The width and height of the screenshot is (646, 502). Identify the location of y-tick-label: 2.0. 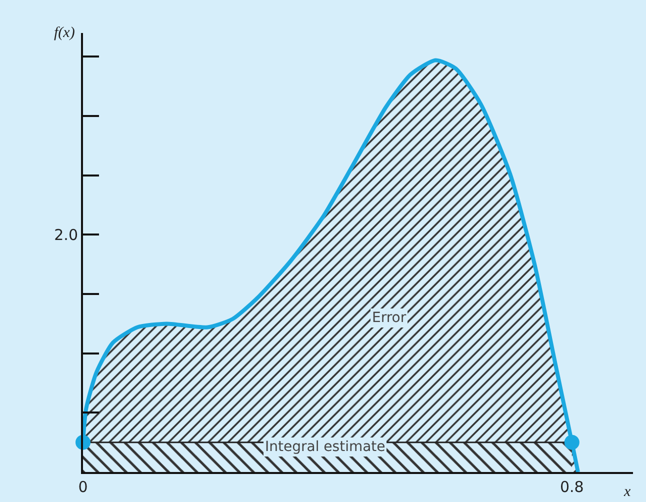
(66, 235).